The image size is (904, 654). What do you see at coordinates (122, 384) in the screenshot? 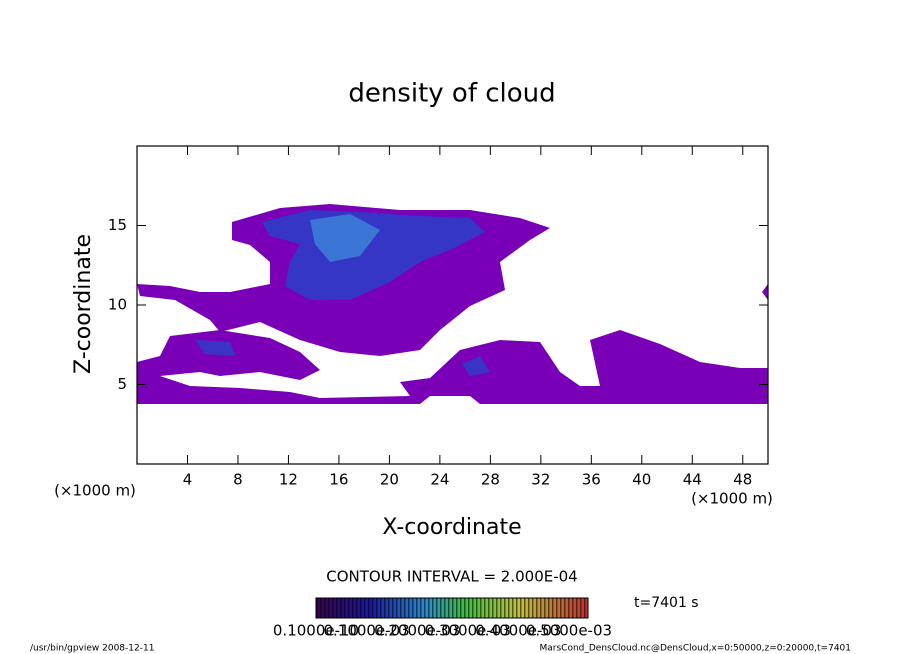
I see `y-tick-label: 5` at bounding box center [122, 384].